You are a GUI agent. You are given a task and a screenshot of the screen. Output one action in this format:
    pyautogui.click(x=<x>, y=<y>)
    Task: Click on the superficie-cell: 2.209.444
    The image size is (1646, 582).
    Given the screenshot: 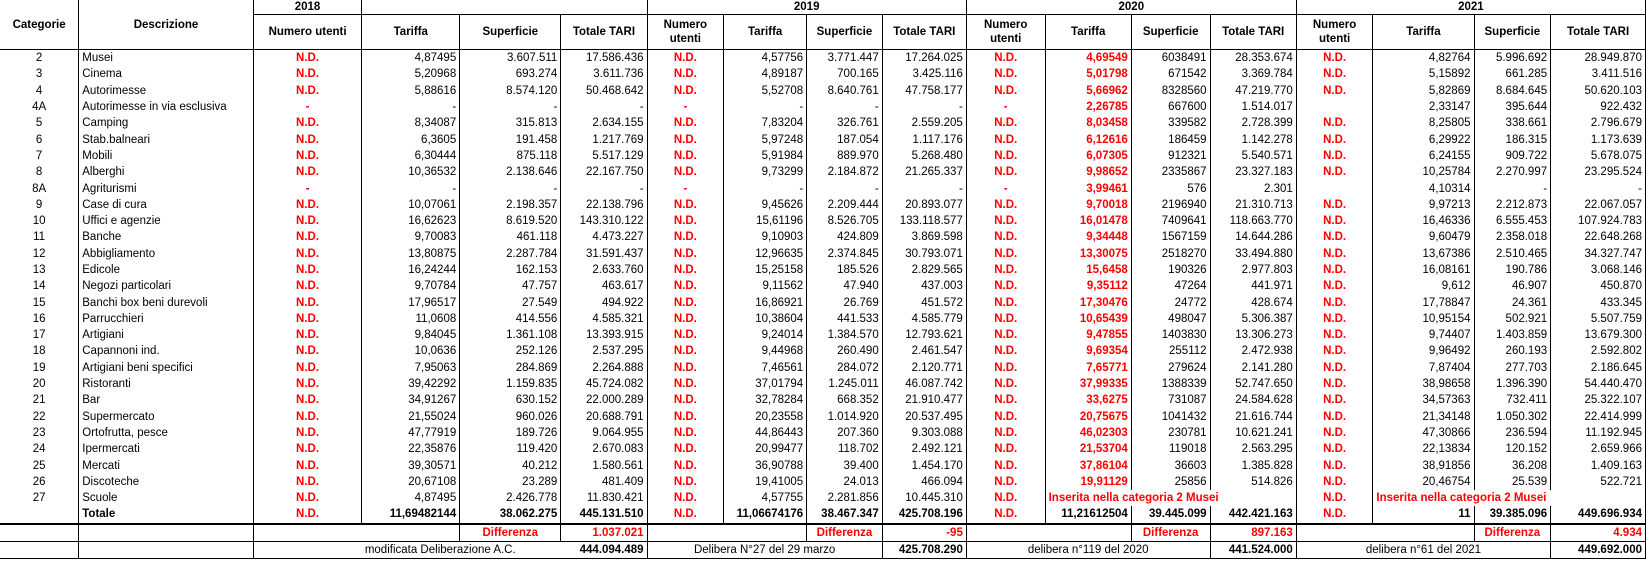 What is the action you would take?
    pyautogui.click(x=844, y=204)
    